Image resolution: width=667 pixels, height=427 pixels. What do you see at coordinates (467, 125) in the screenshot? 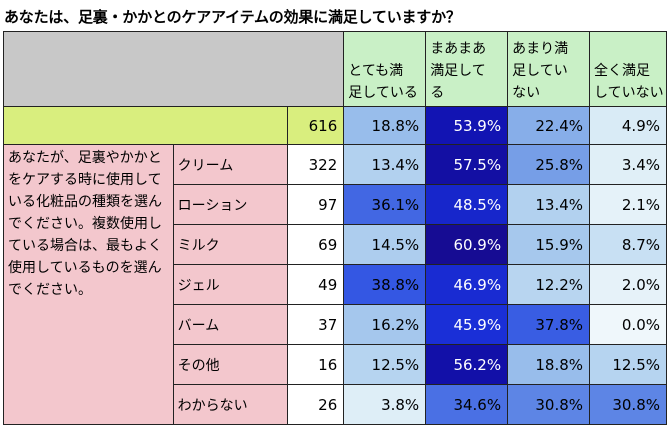
I see `total-pct: 53.9%` at bounding box center [467, 125].